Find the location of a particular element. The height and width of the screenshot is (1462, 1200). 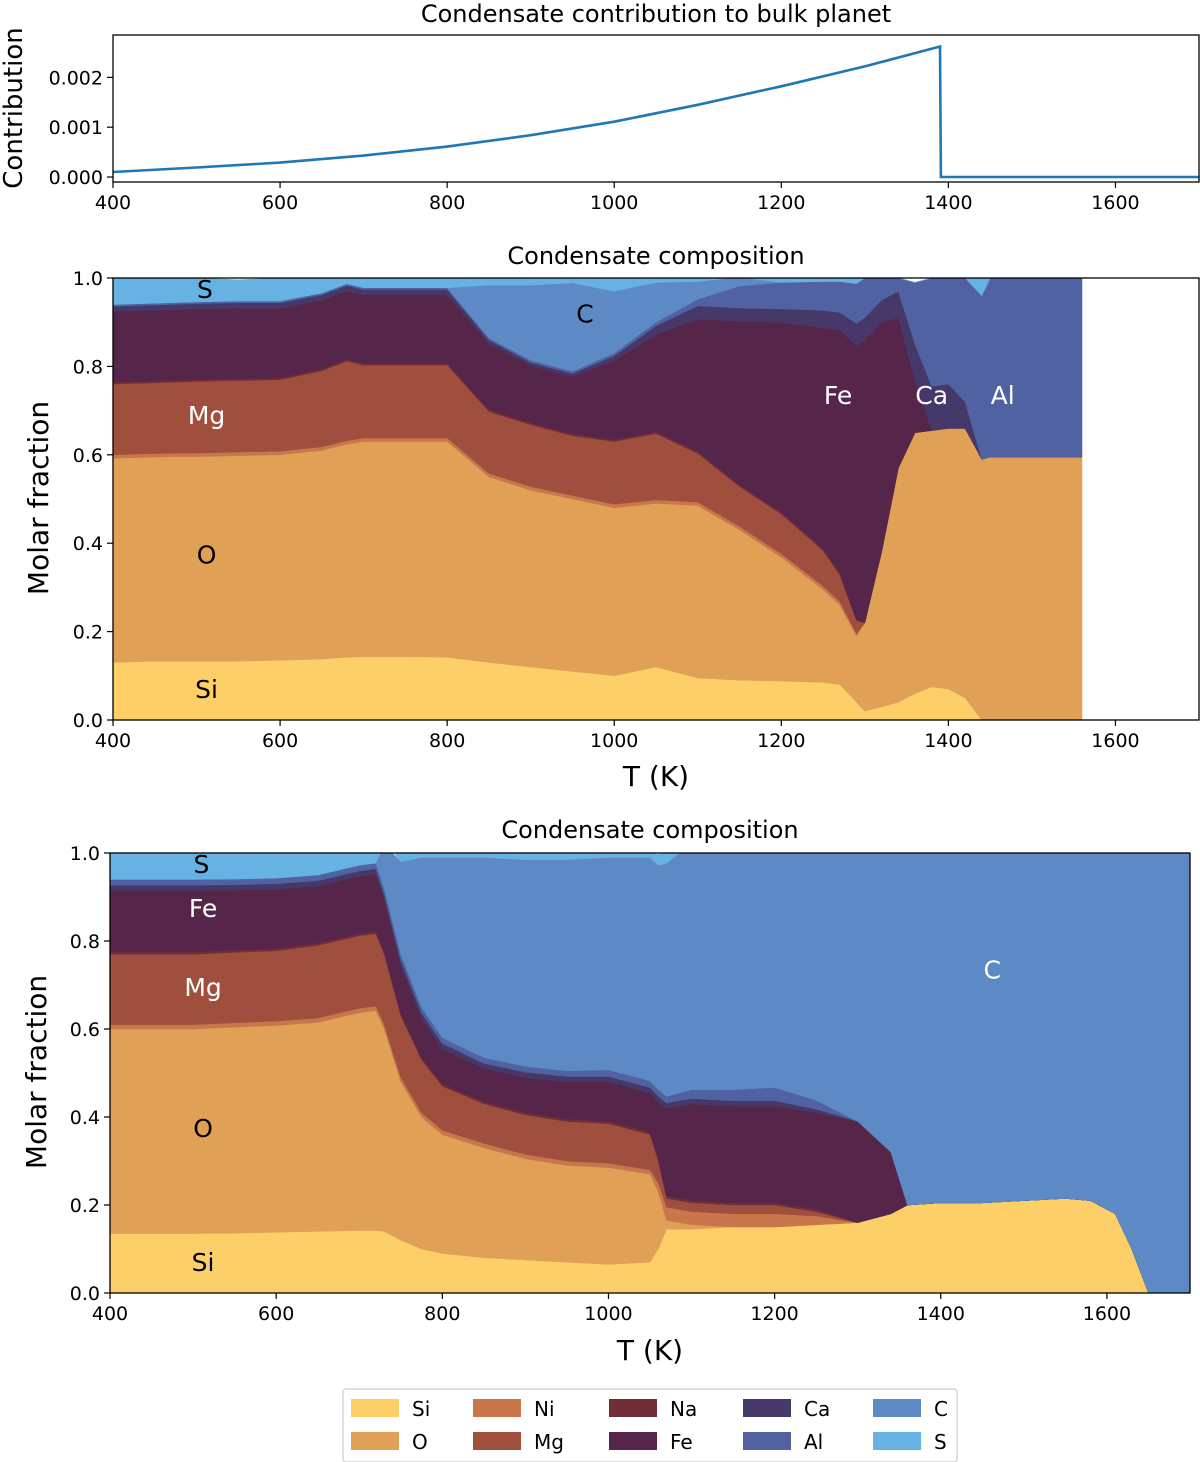

ytick-label: 0.001 is located at coordinates (76, 128).